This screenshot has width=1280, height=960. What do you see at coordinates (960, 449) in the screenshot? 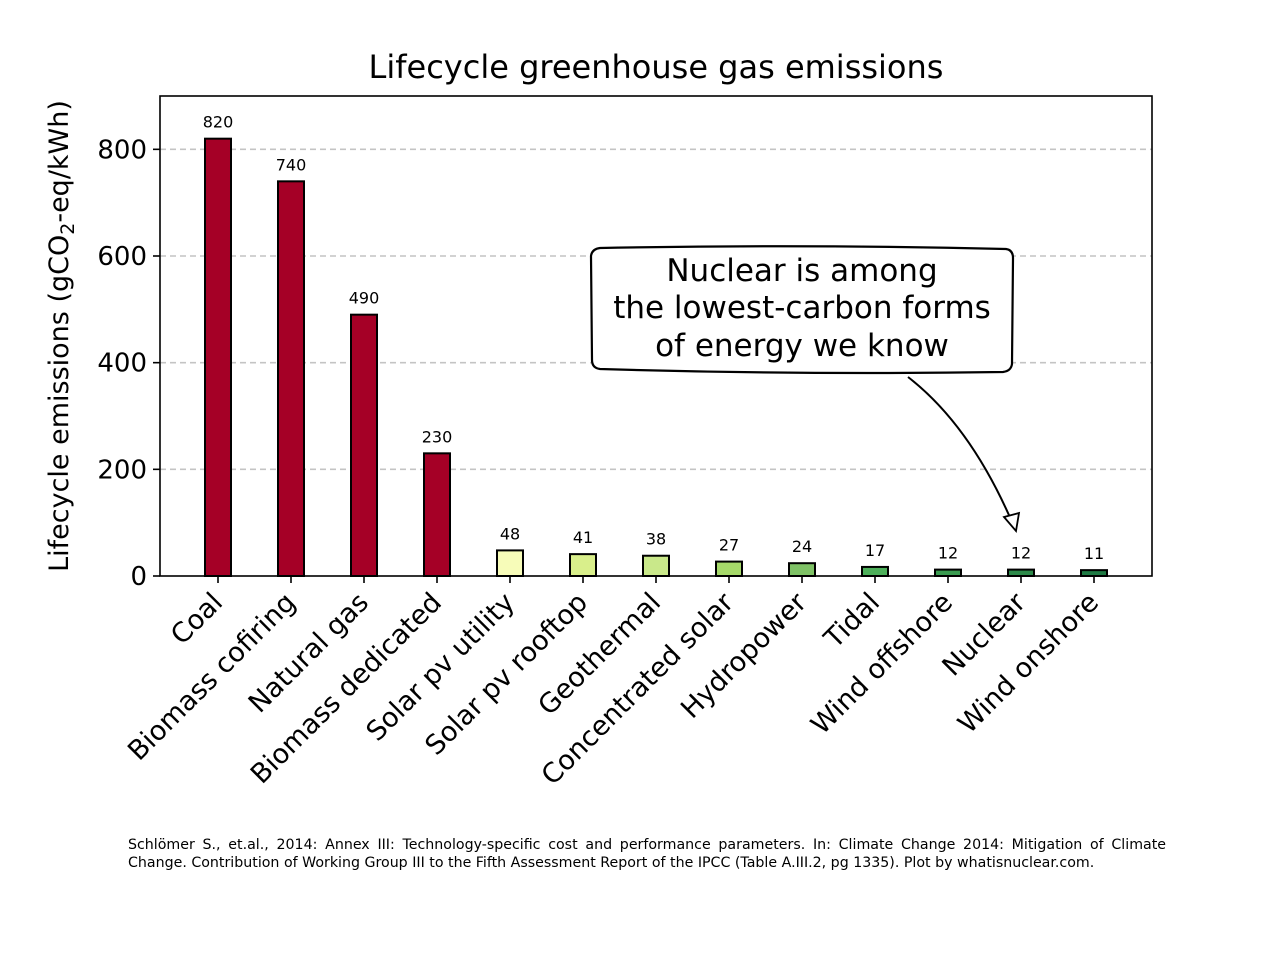
I see `annotation-arrow` at bounding box center [960, 449].